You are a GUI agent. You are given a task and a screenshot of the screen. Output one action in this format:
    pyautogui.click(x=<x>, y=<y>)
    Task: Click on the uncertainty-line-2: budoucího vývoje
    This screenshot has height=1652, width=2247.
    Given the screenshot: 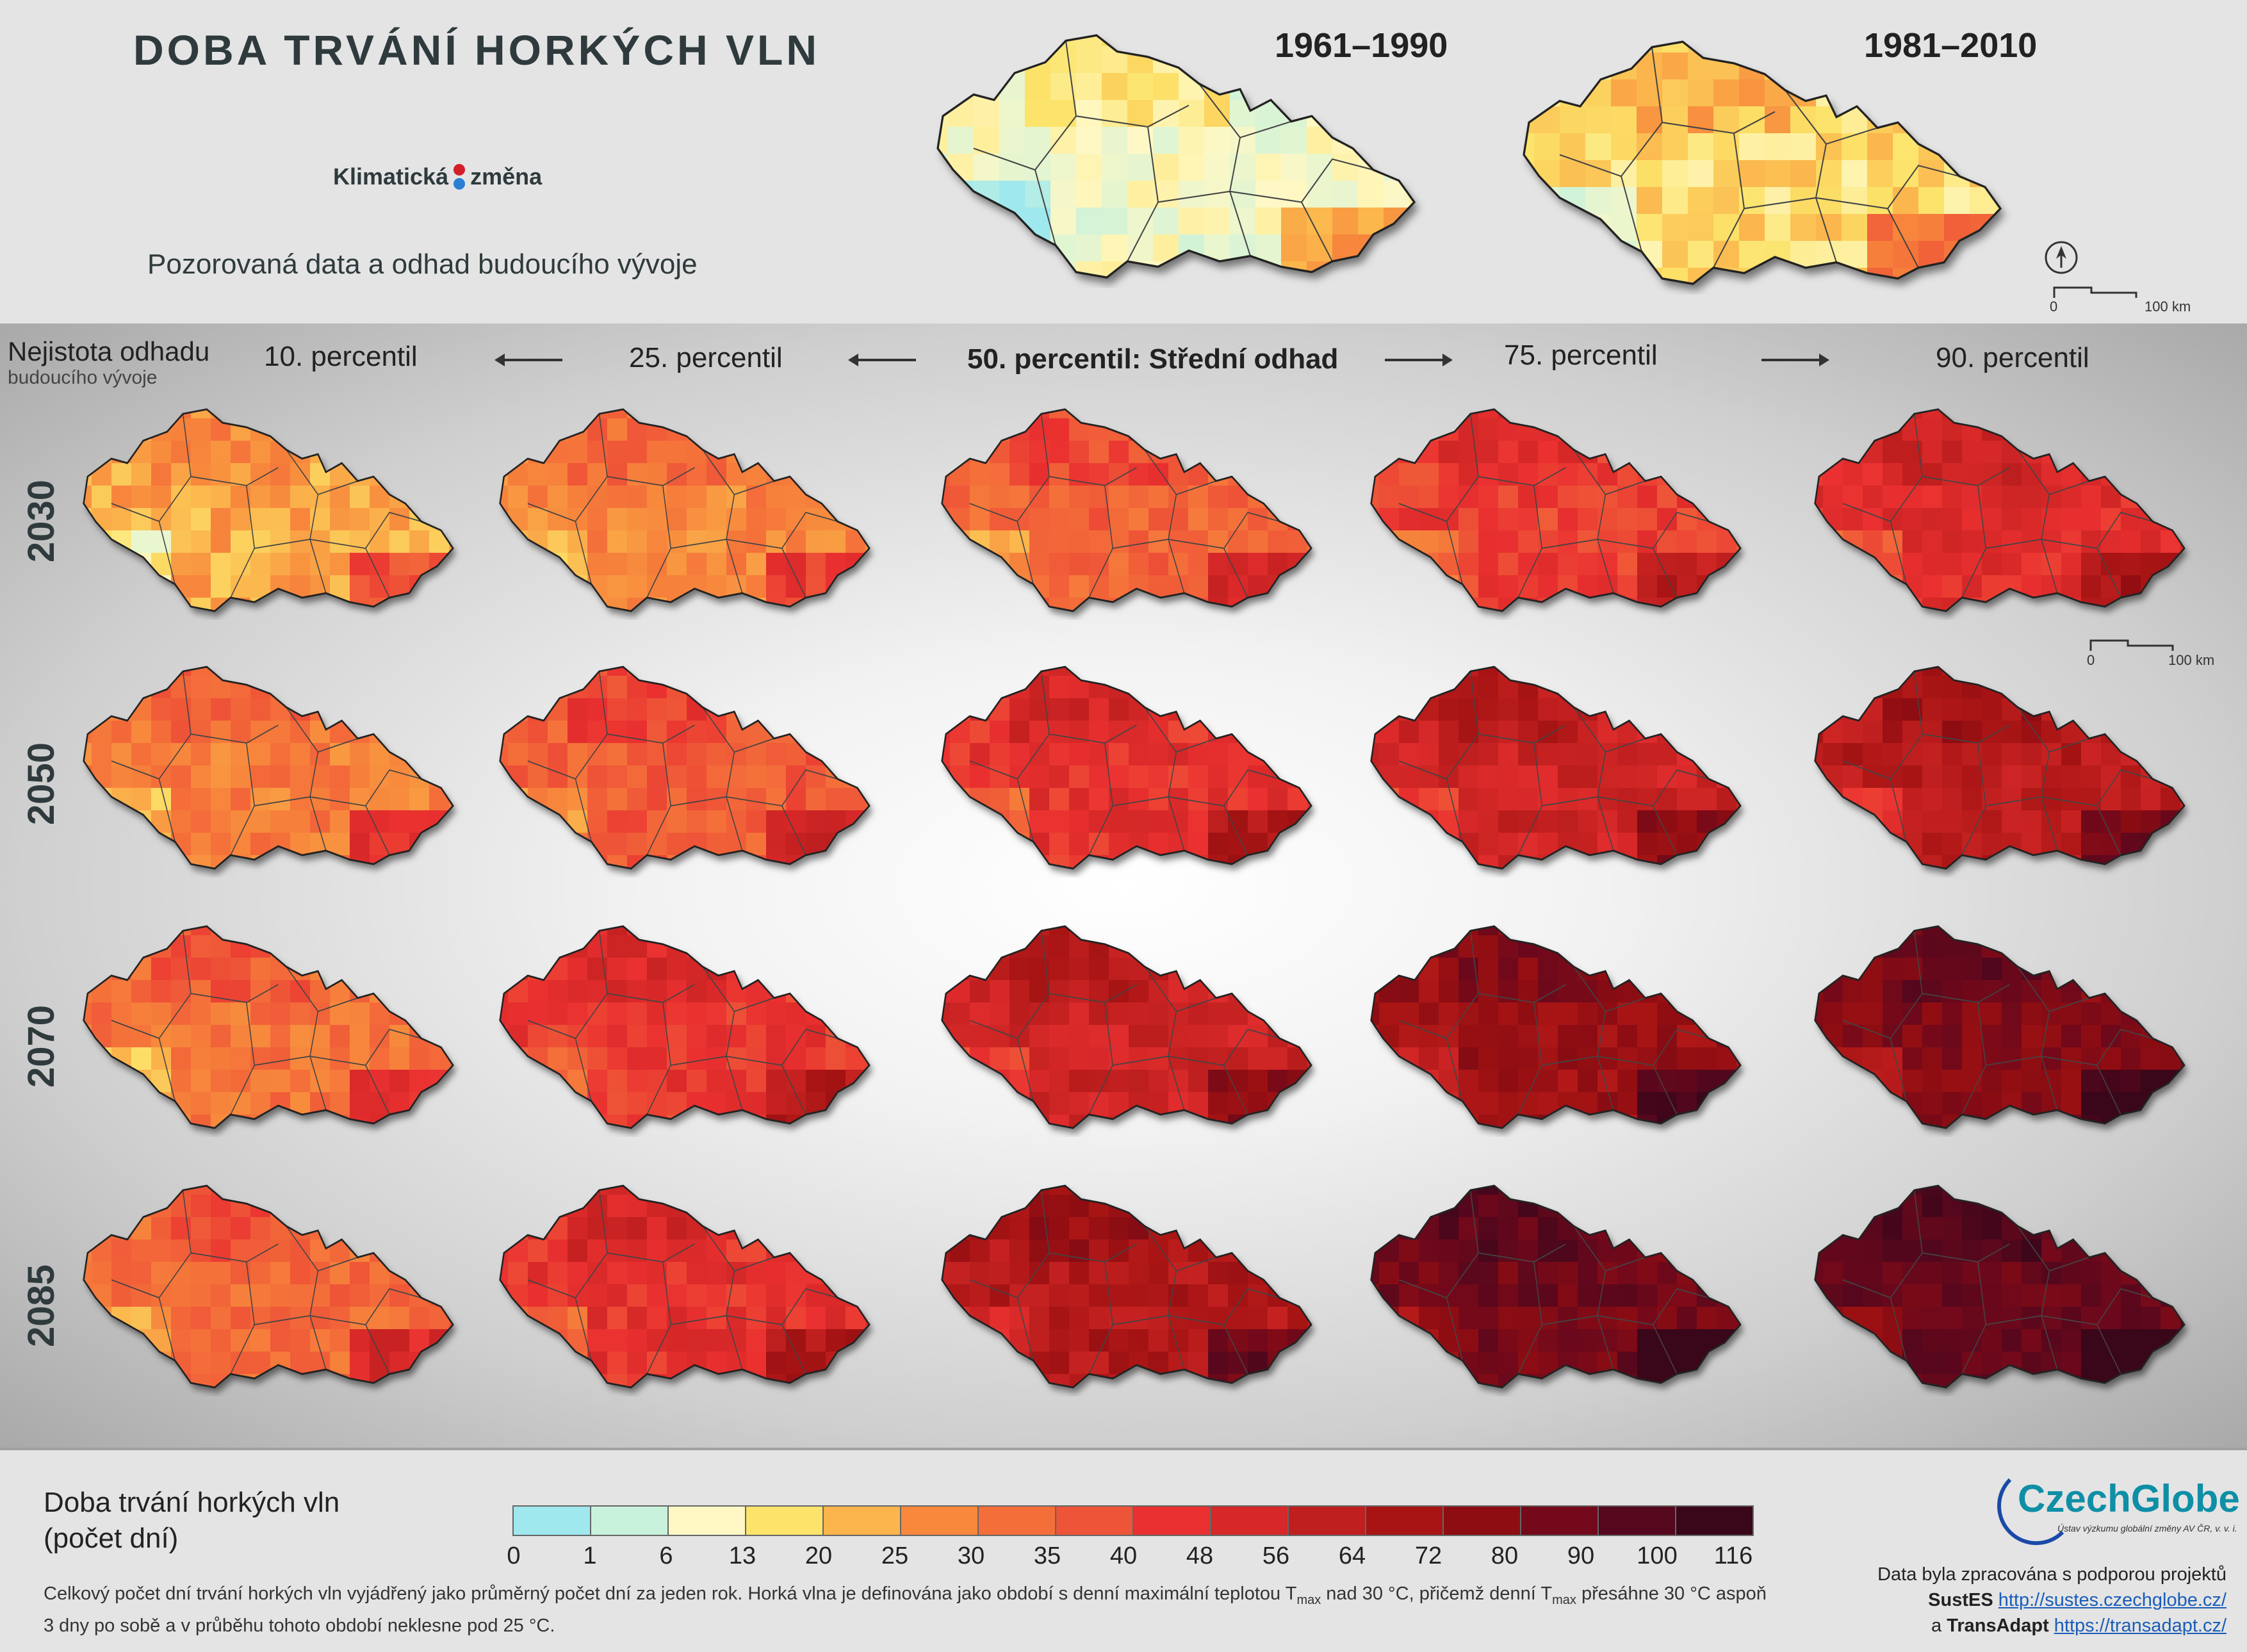 What is the action you would take?
    pyautogui.click(x=83, y=377)
    